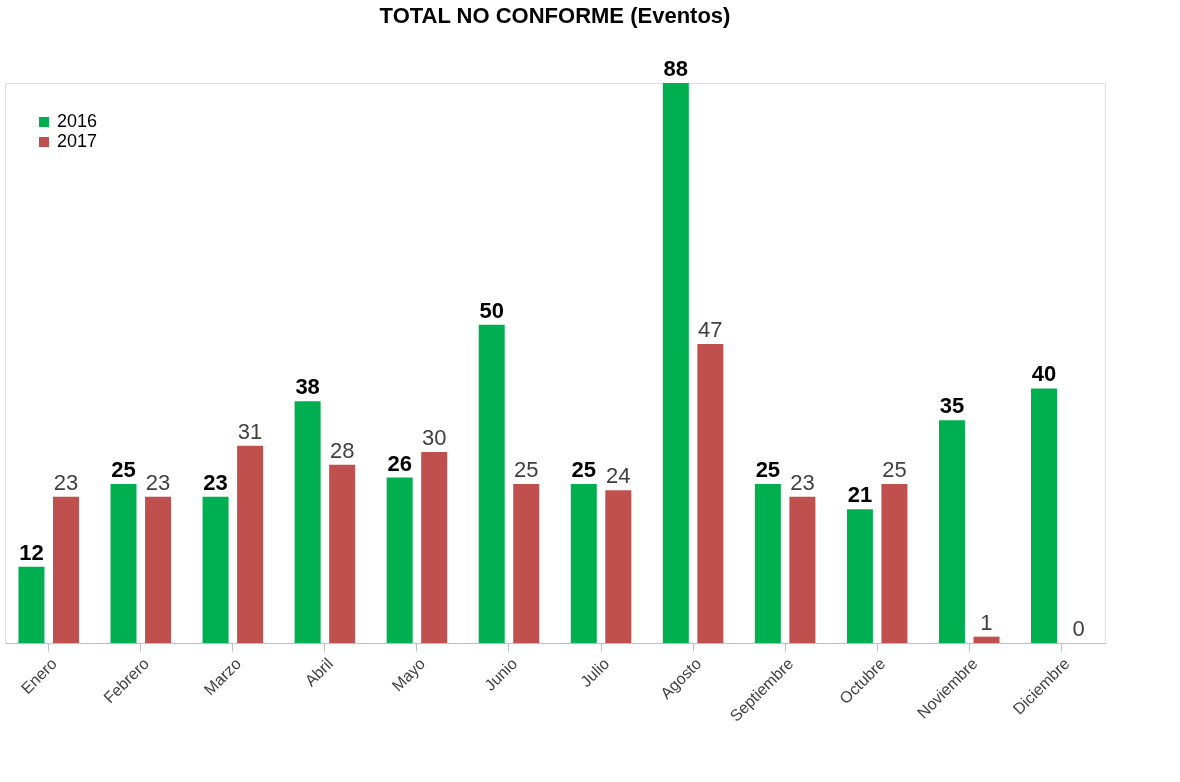 The width and height of the screenshot is (1180, 782). What do you see at coordinates (342, 450) in the screenshot?
I see `data-label: 28` at bounding box center [342, 450].